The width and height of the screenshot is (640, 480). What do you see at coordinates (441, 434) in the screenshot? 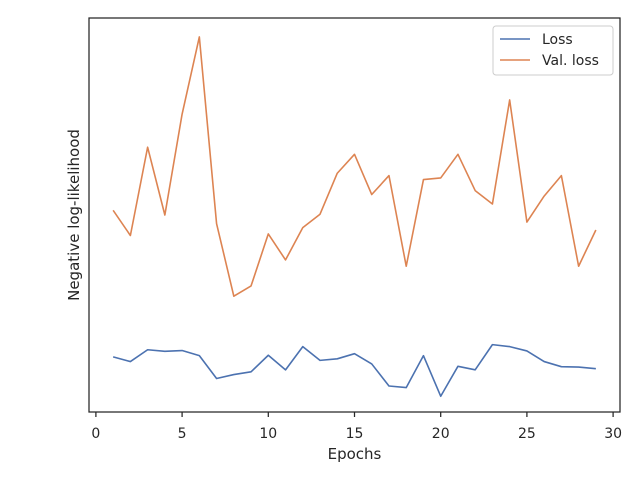
I see `x-tick-label: 20` at bounding box center [441, 434].